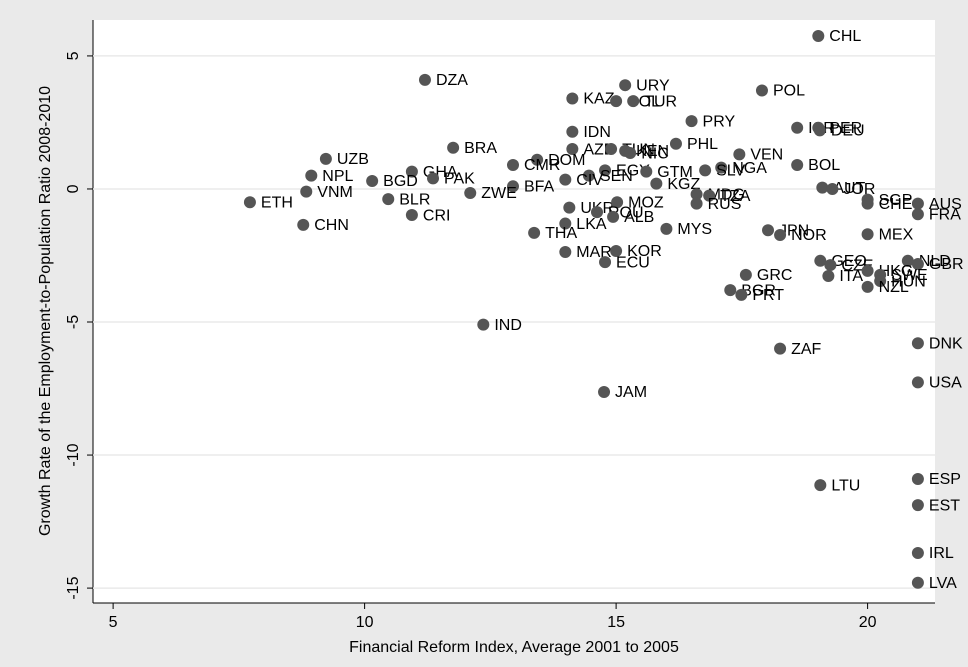 This screenshot has height=667, width=968. Describe the element at coordinates (337, 176) in the screenshot. I see `point-label: NPL` at that location.